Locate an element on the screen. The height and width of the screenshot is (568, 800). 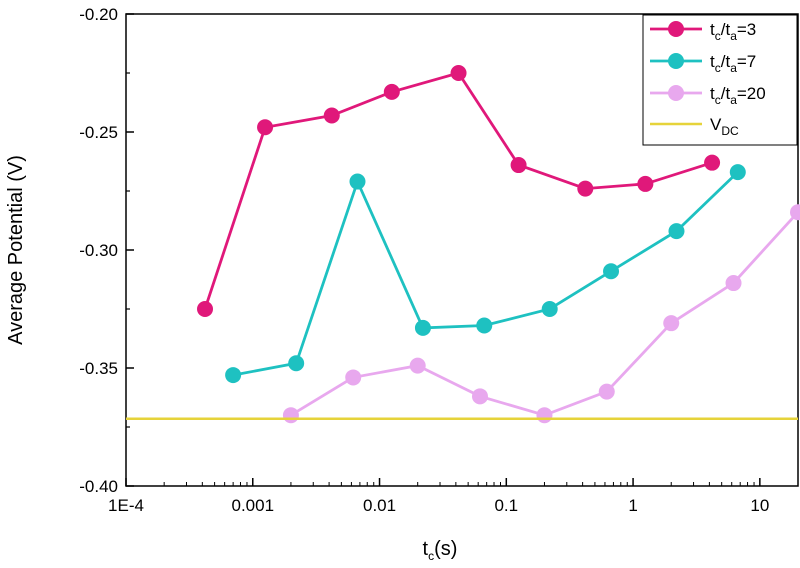
legend-3-label: tc/ta=20 is located at coordinates (738, 95).